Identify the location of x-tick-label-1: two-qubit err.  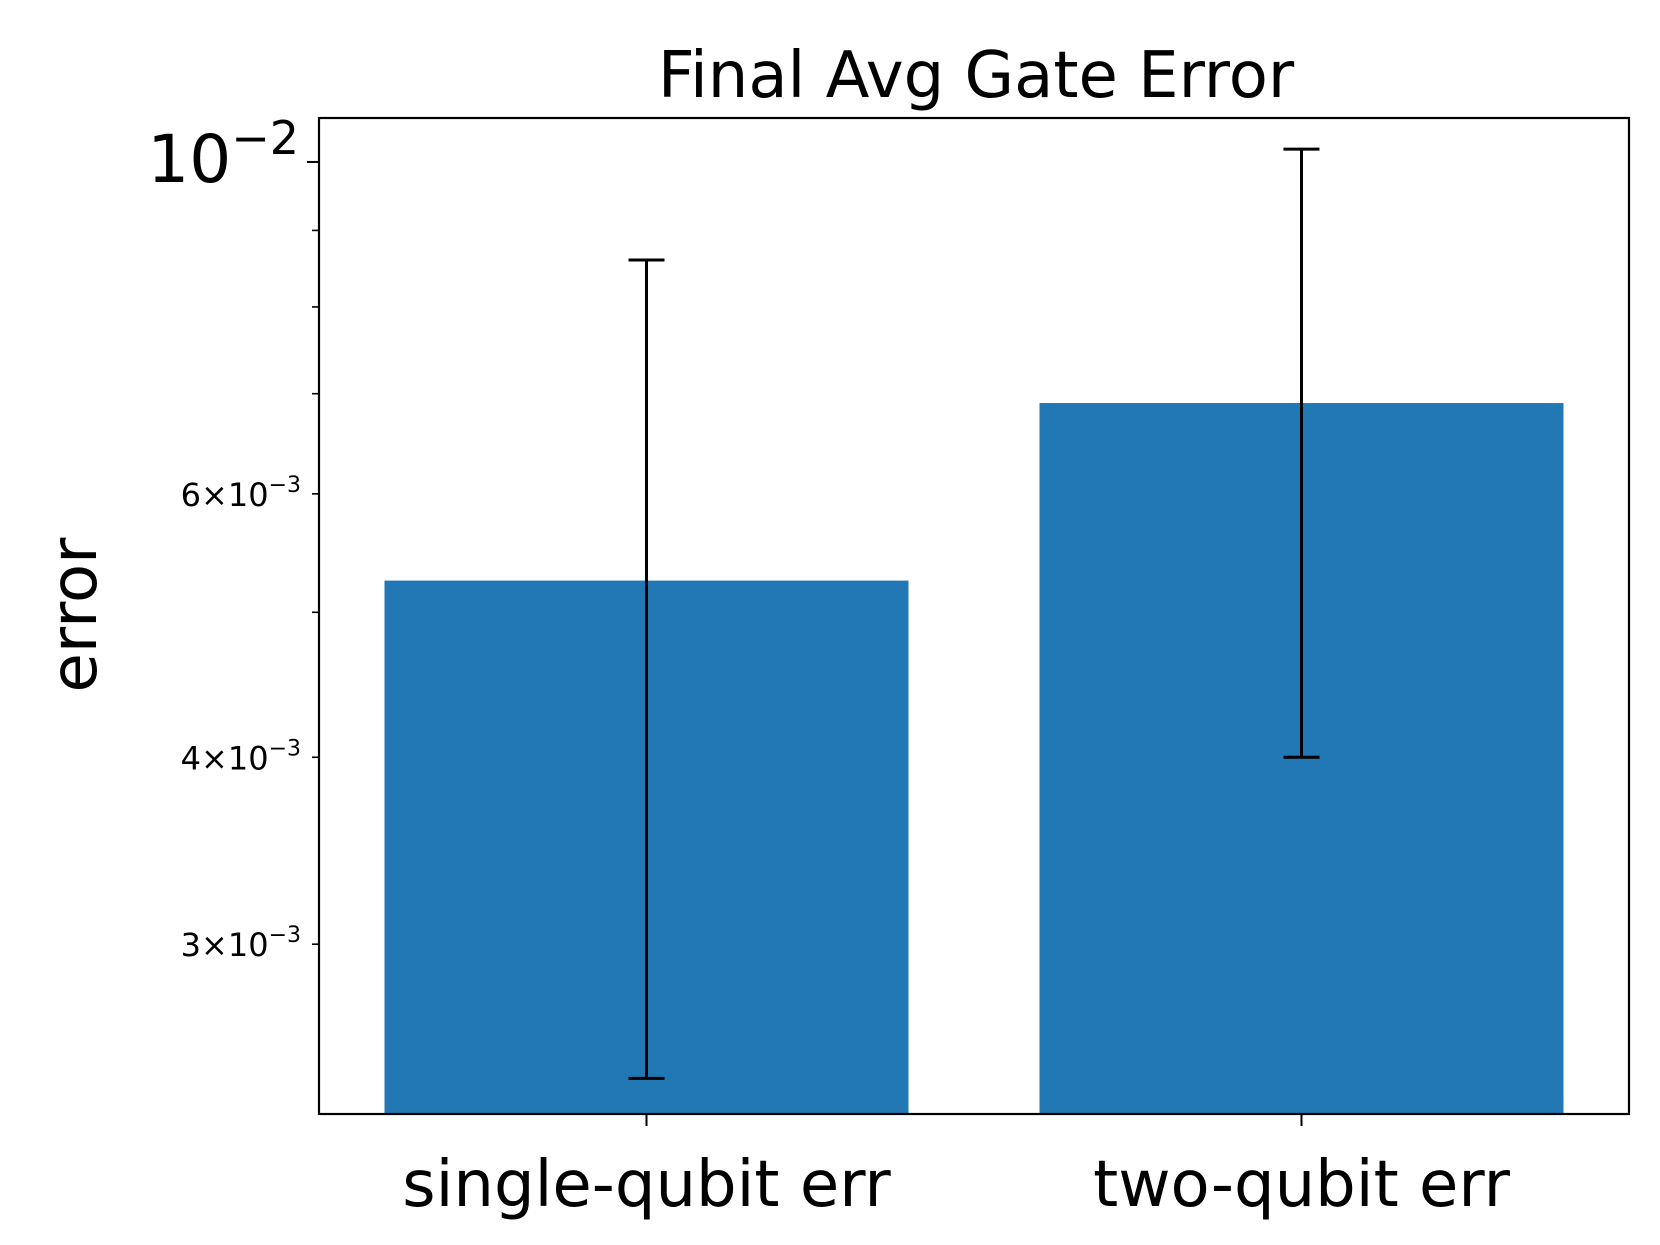
(1301, 1185).